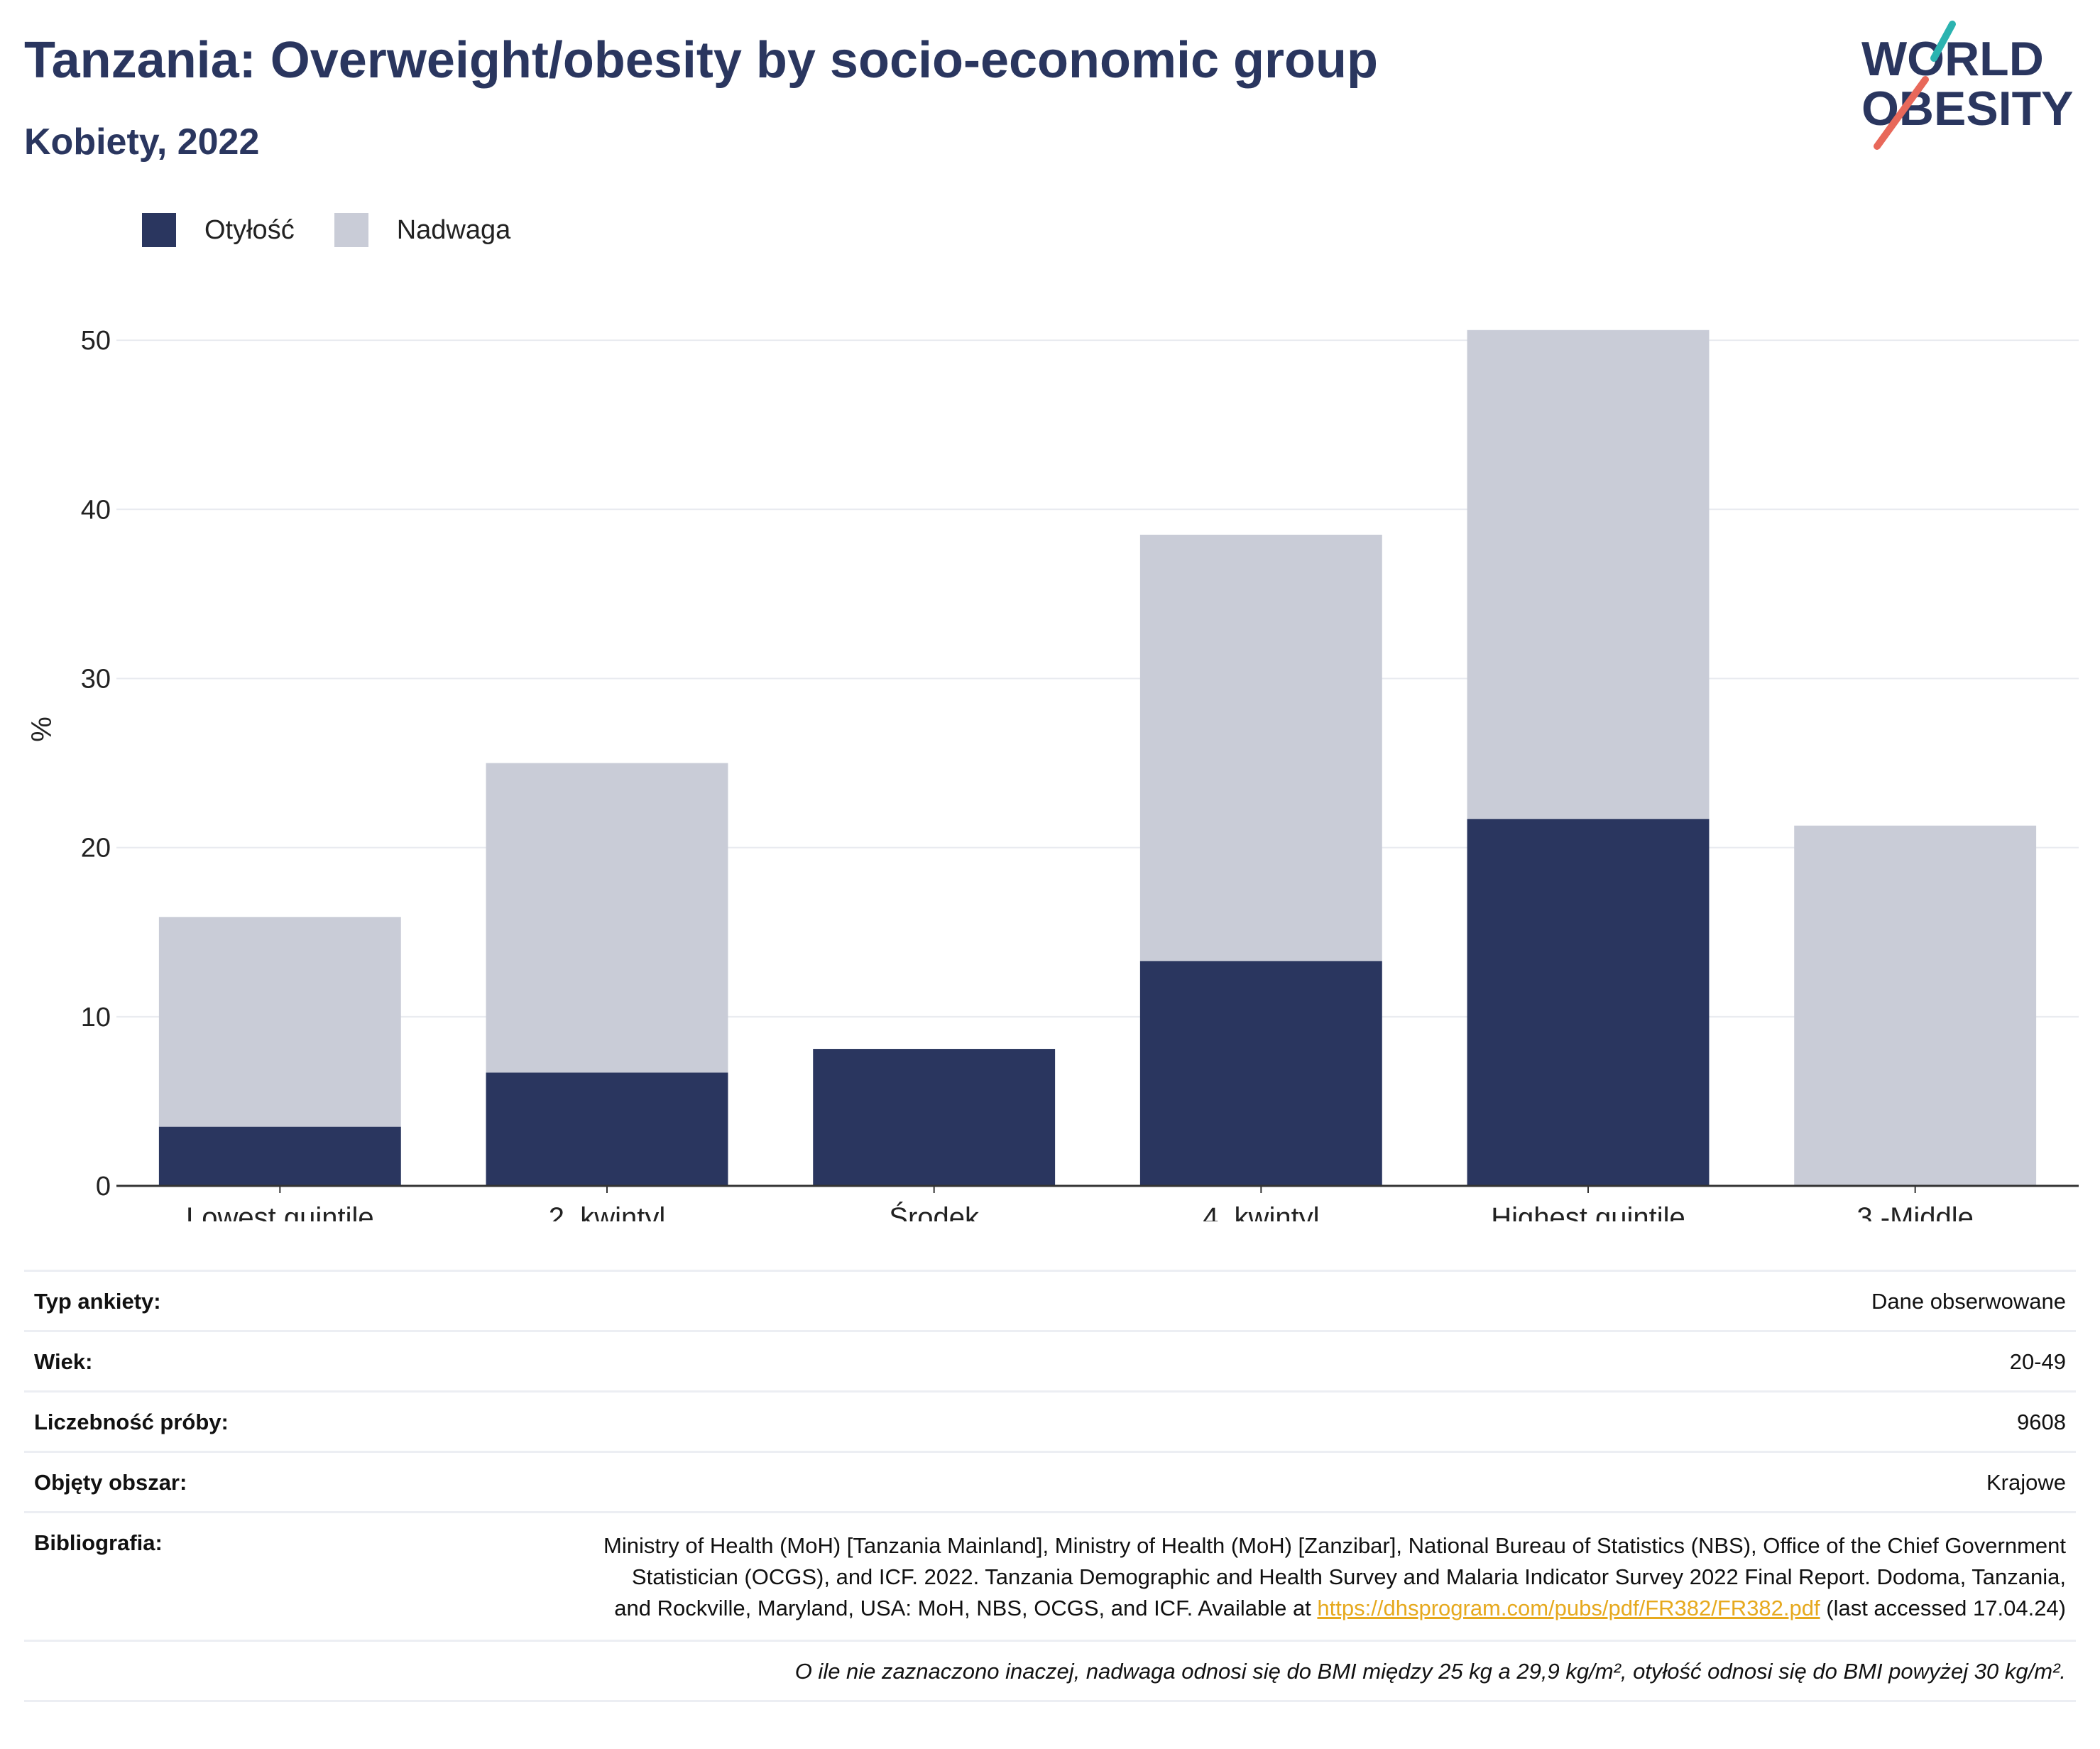  What do you see at coordinates (42, 729) in the screenshot?
I see `y-axis-label: %` at bounding box center [42, 729].